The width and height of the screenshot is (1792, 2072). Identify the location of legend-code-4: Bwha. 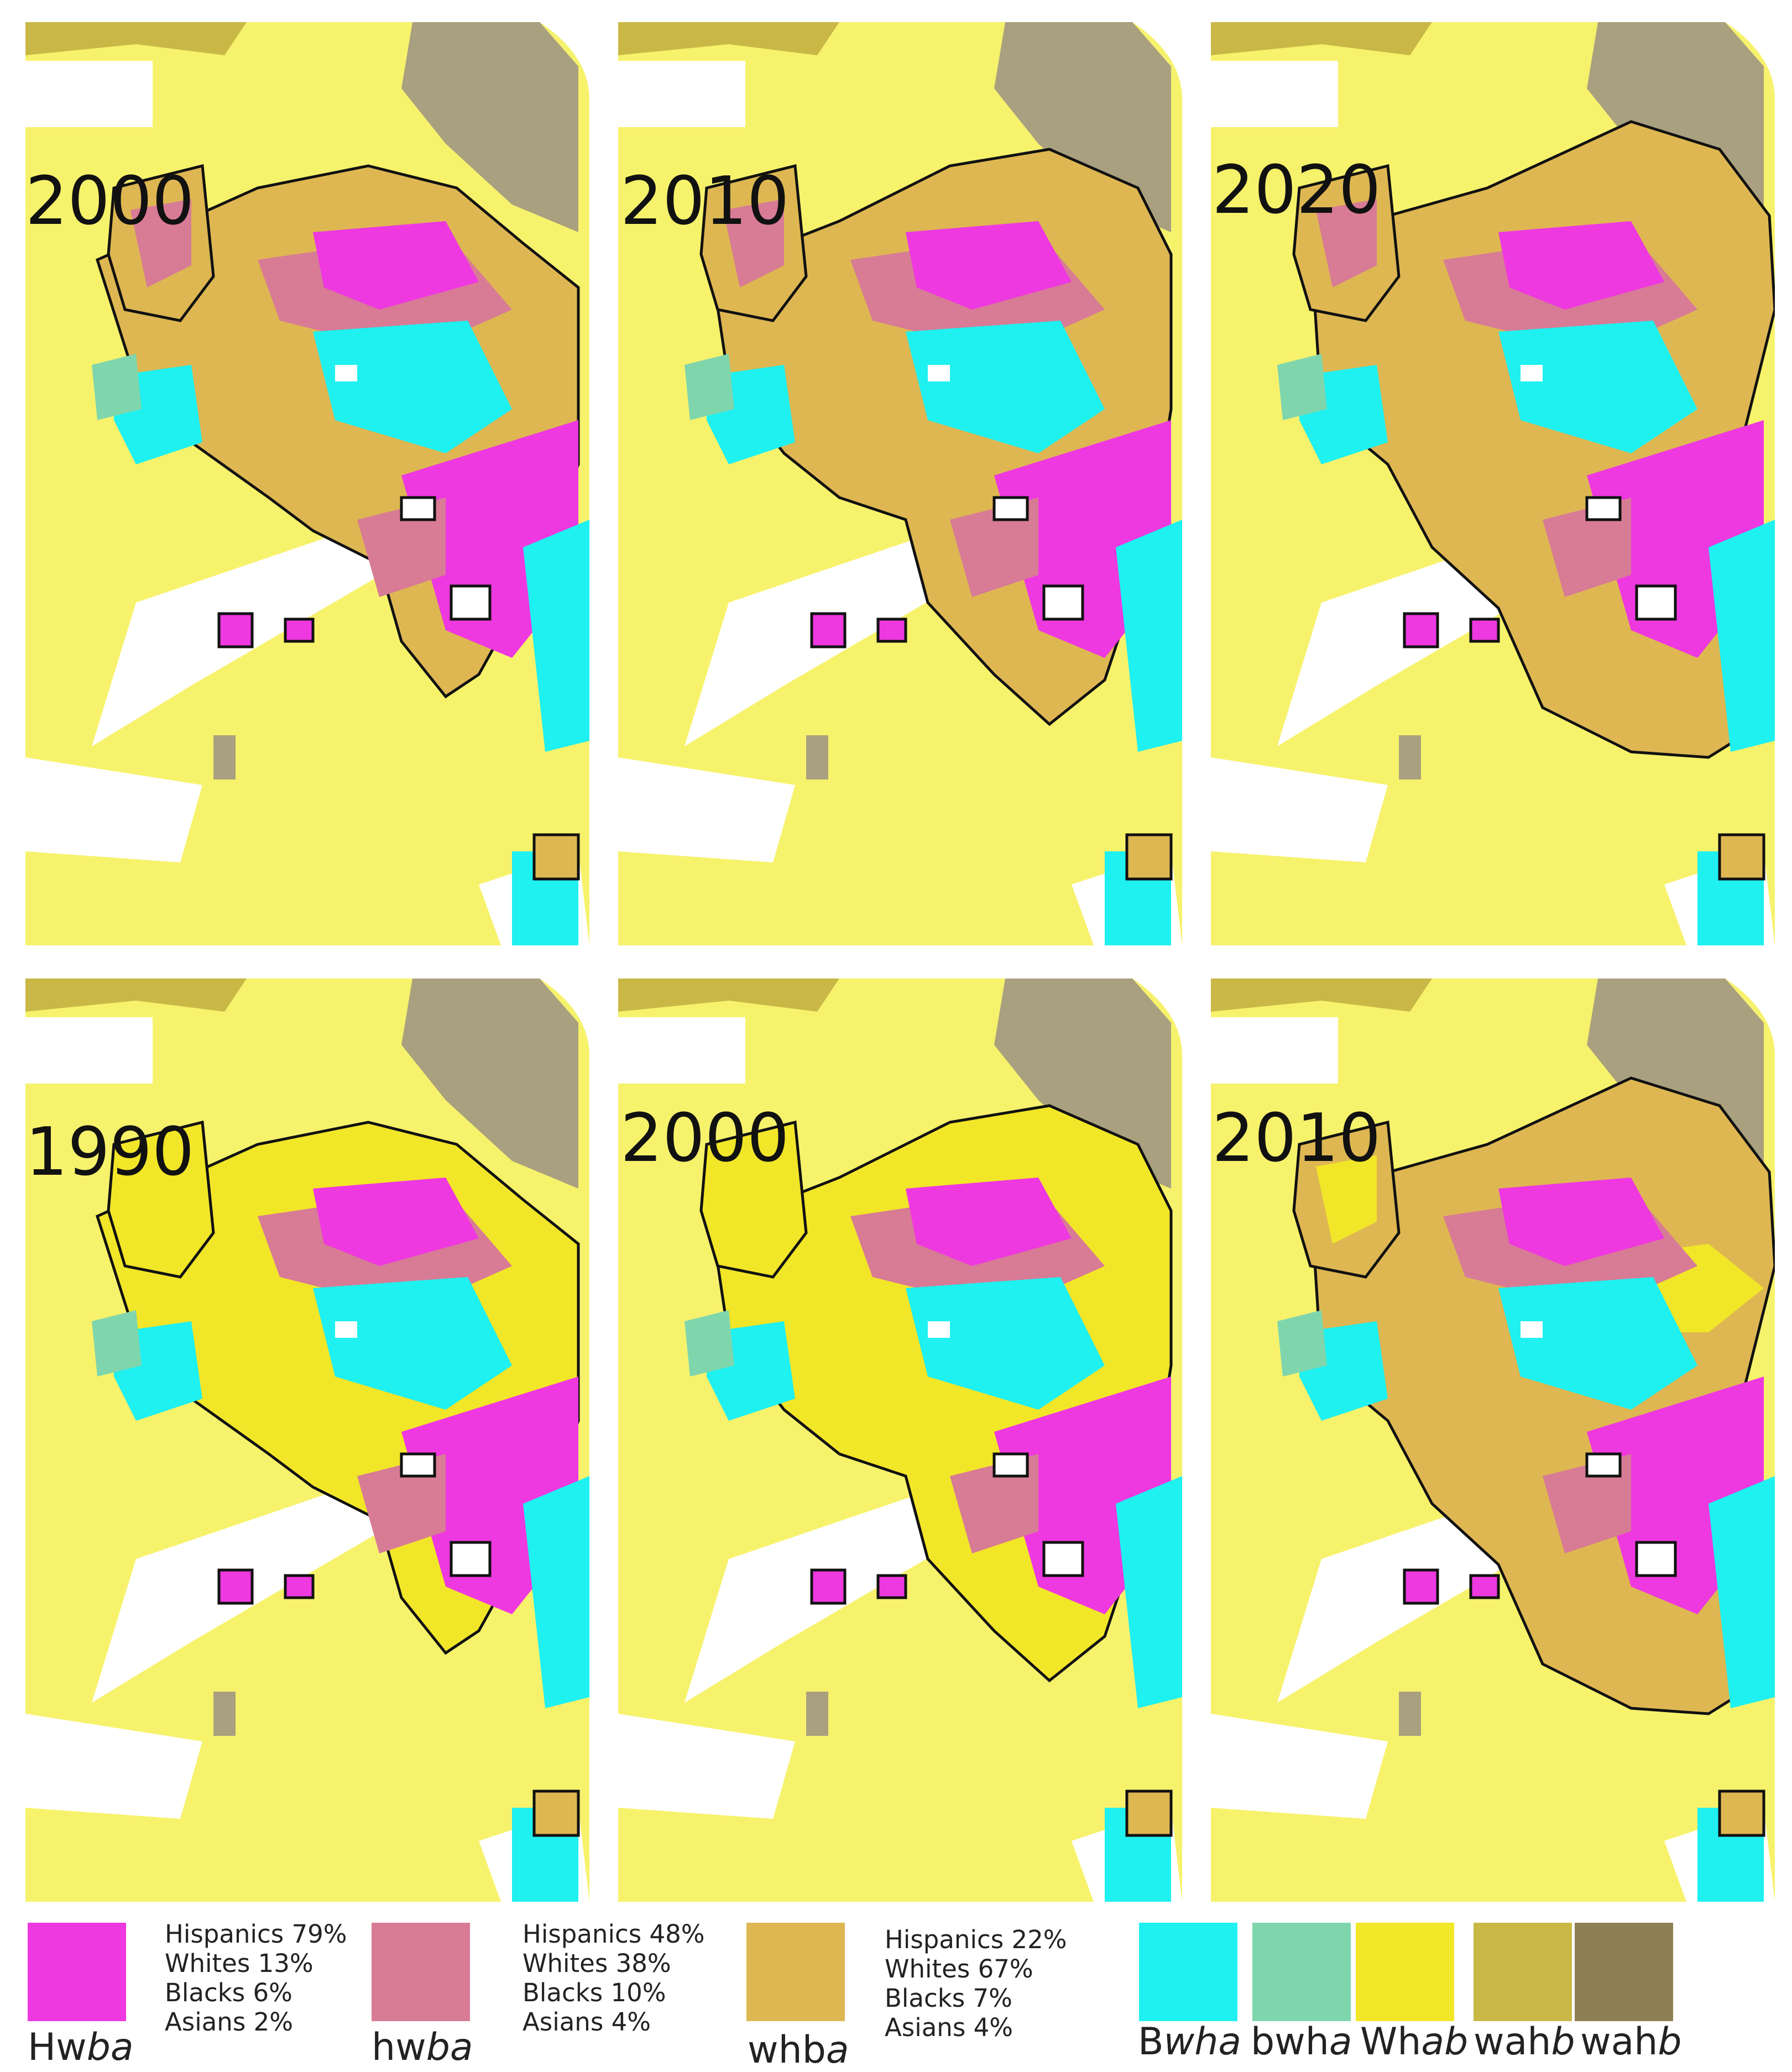
(1190, 2042).